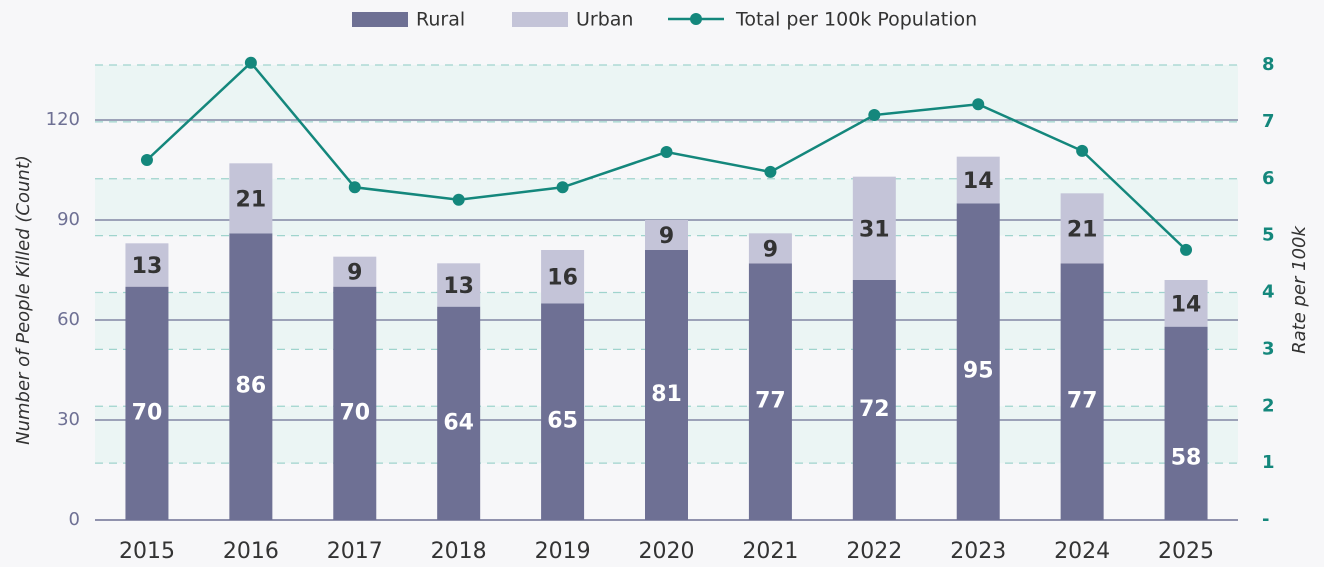 This screenshot has width=1324, height=567. I want to click on x-tick-label: 2025, so click(1186, 551).